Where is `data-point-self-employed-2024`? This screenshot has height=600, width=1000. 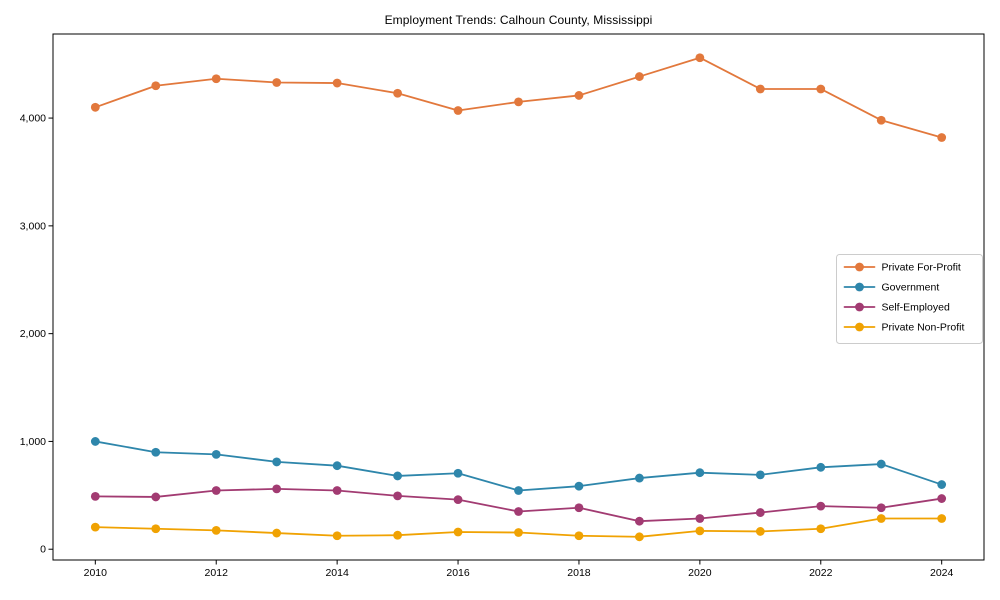
data-point-self-employed-2024 is located at coordinates (942, 498).